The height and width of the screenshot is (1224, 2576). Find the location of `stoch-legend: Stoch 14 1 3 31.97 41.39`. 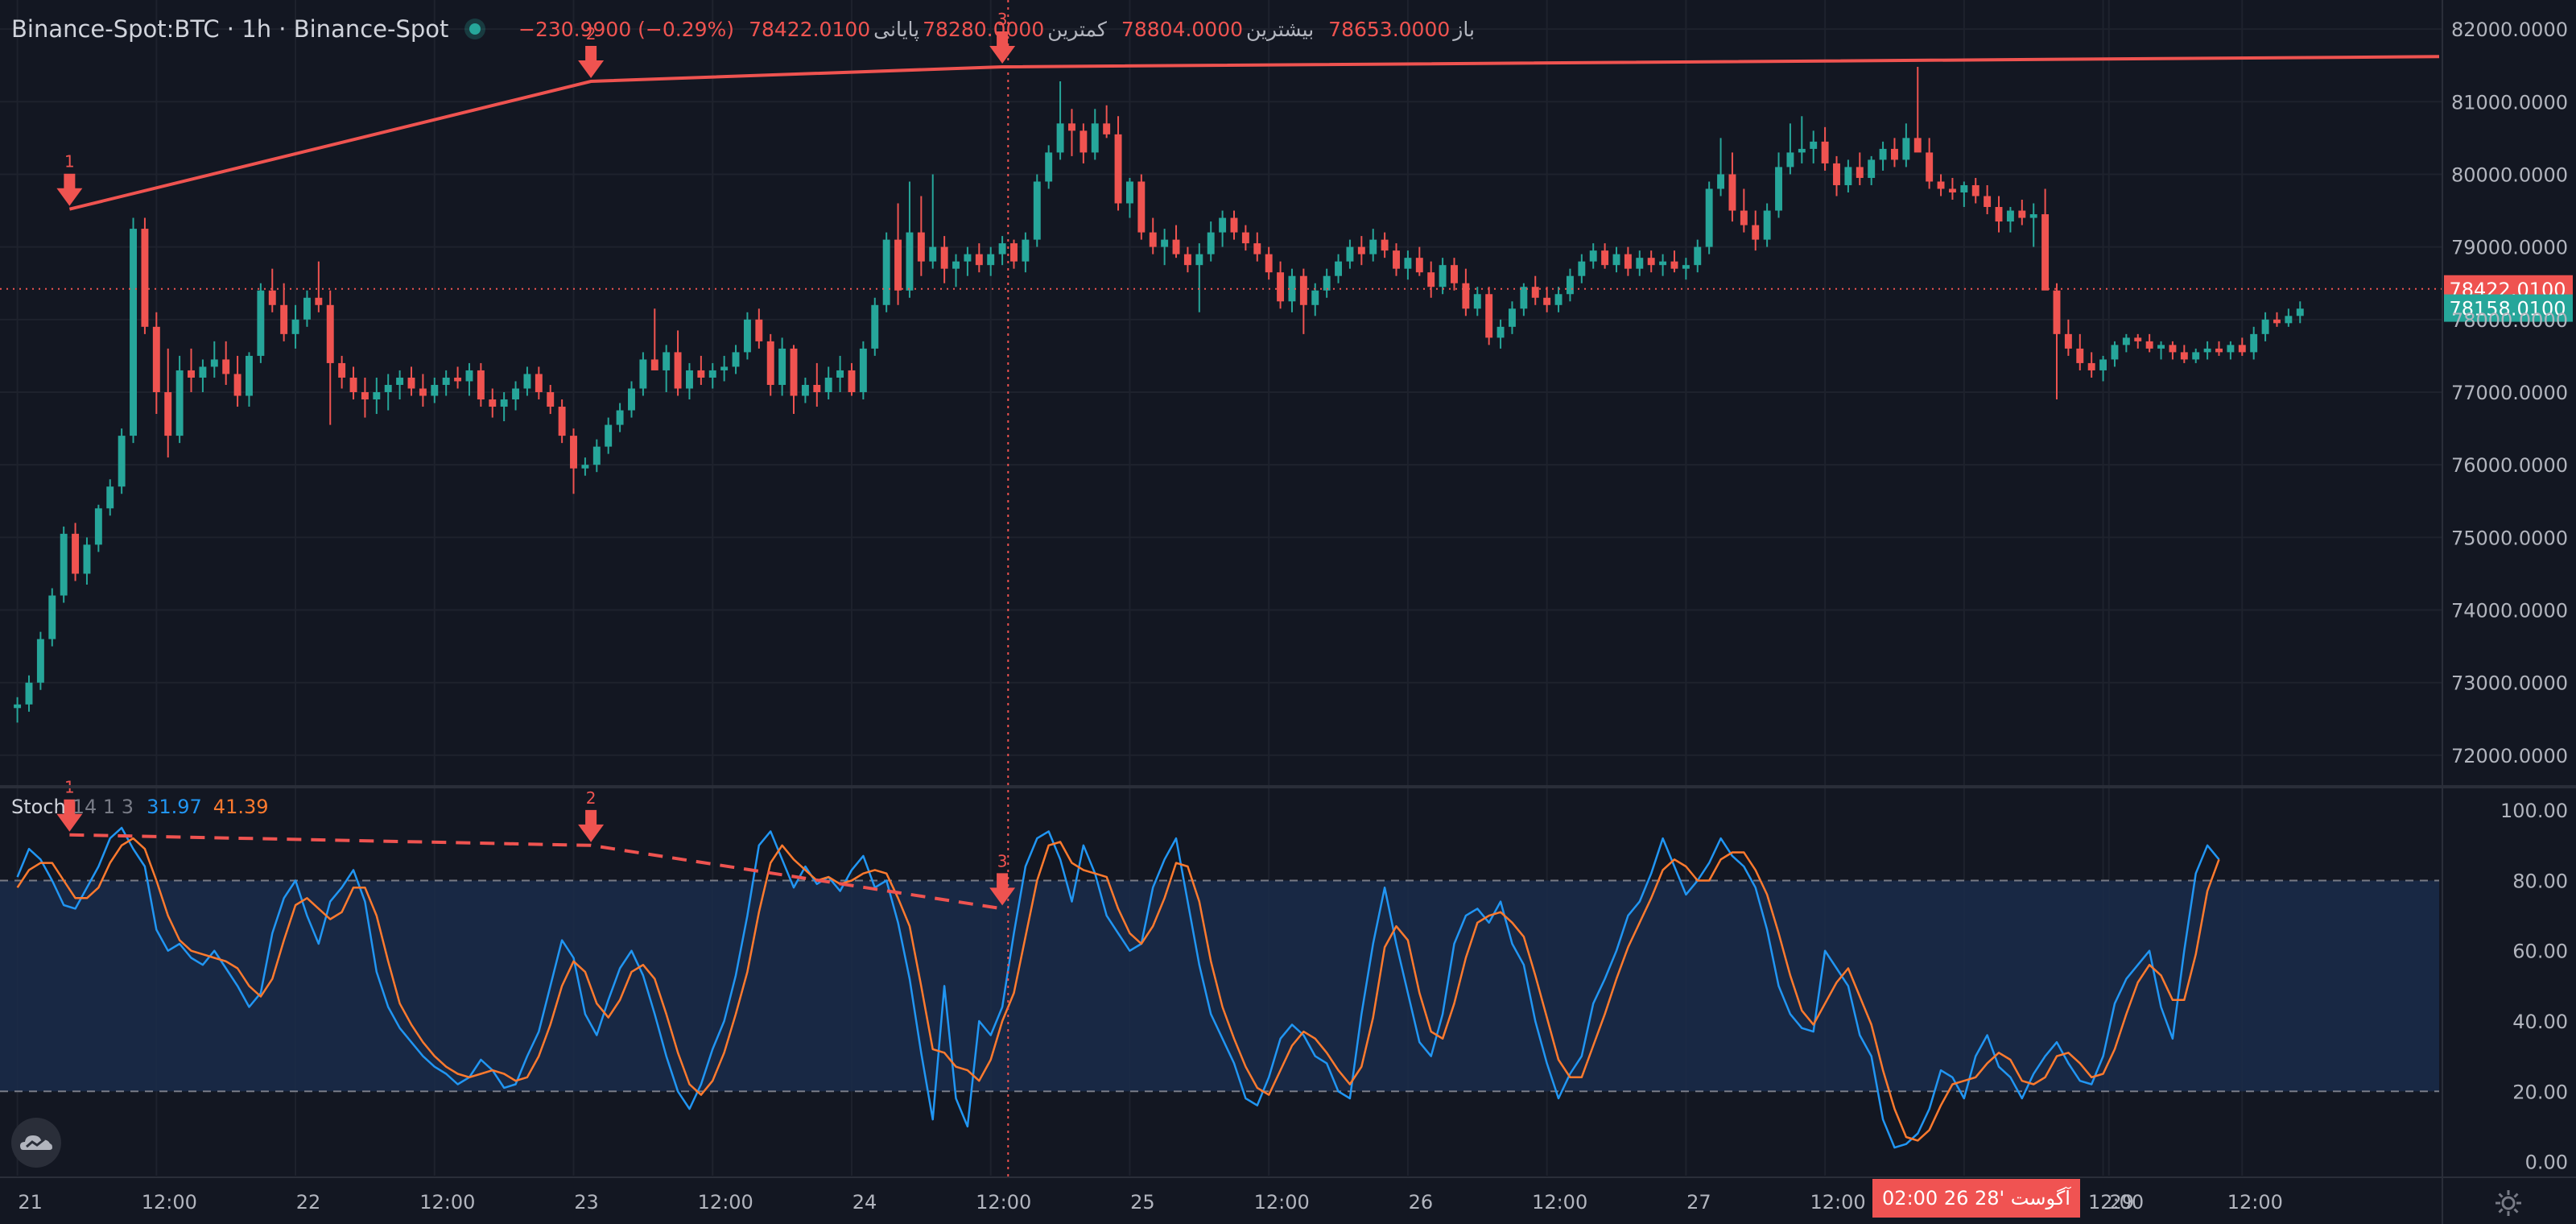

stoch-legend: Stoch 14 1 3 31.97 41.39 is located at coordinates (140, 807).